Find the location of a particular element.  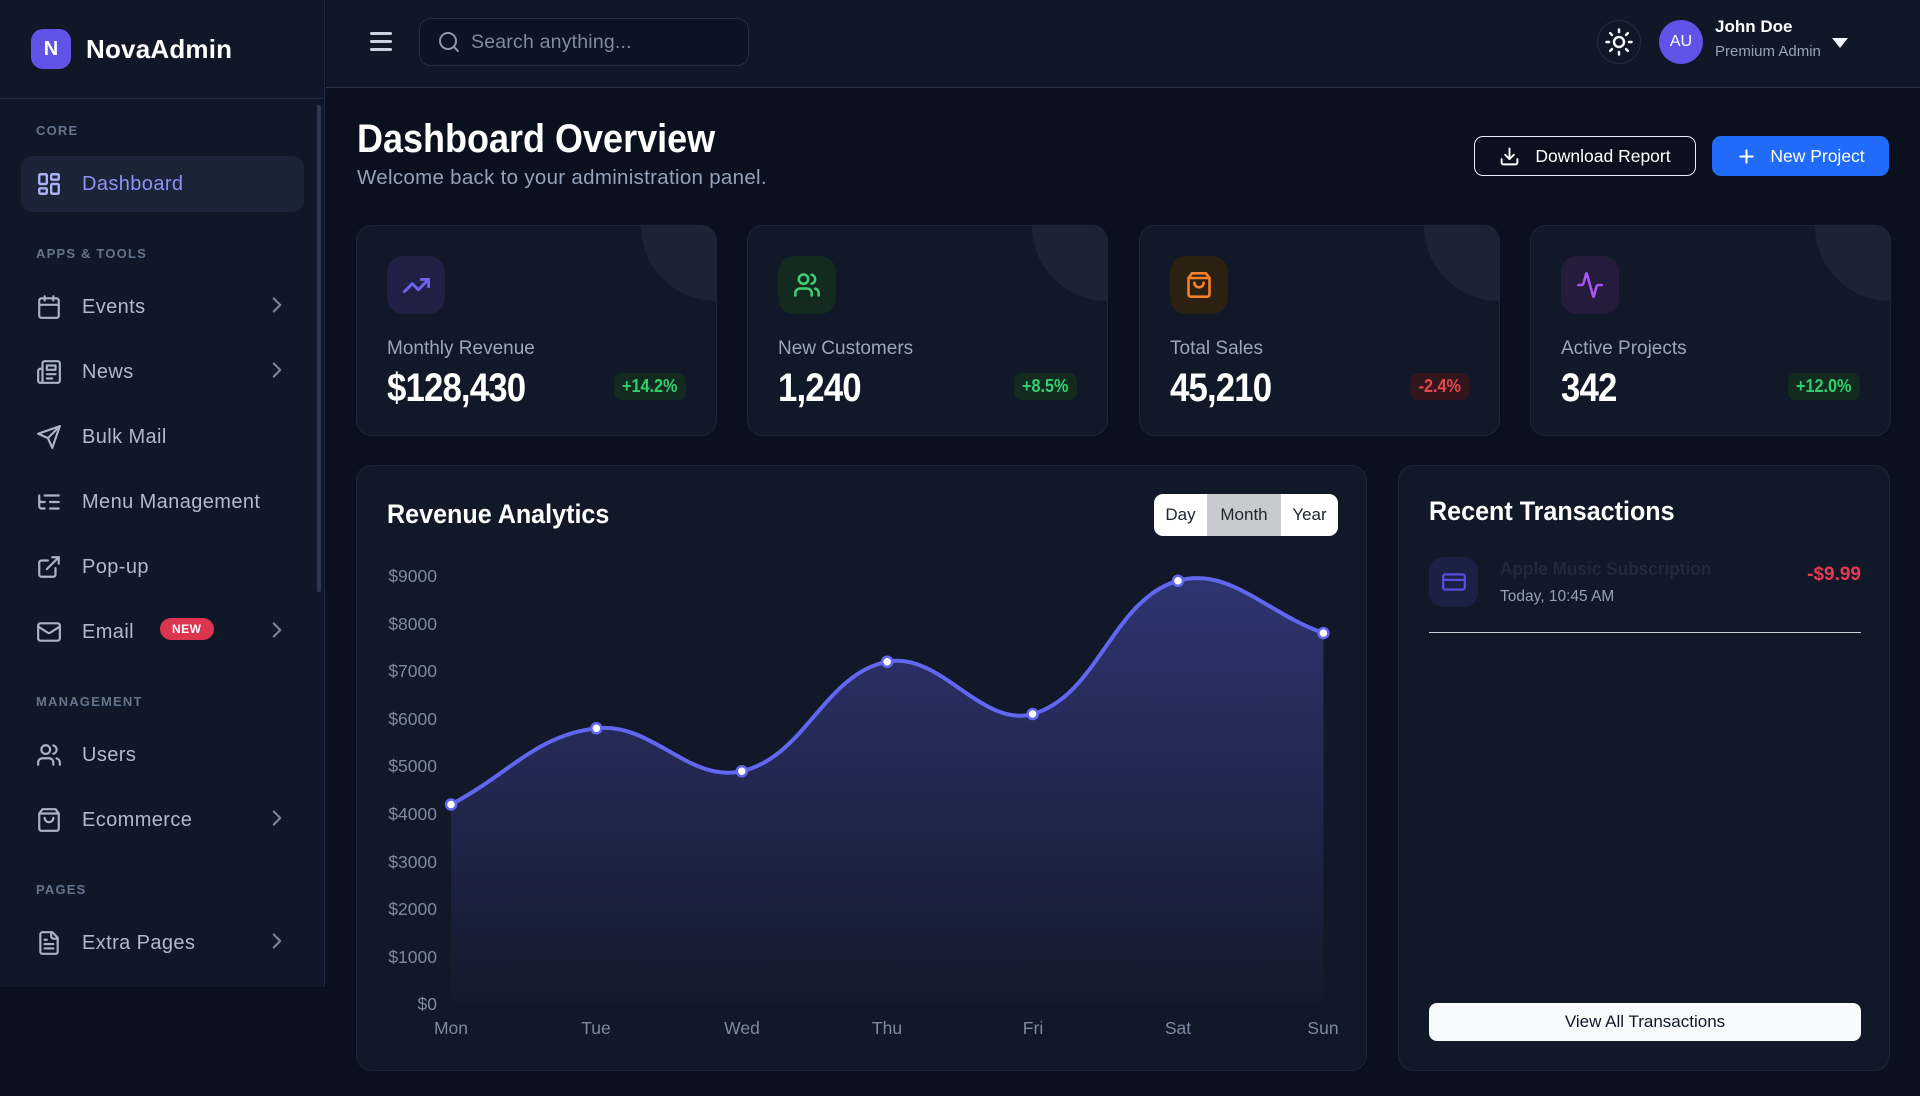

svg-text: Fri is located at coordinates (1033, 1028).